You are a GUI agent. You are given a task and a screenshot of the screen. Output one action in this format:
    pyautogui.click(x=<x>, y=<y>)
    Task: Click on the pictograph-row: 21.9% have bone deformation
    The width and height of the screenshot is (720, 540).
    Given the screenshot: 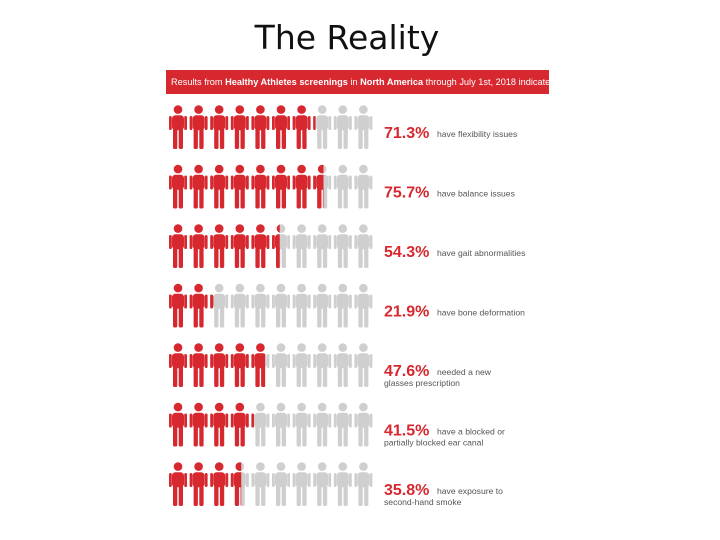 What is the action you would take?
    pyautogui.click(x=347, y=305)
    